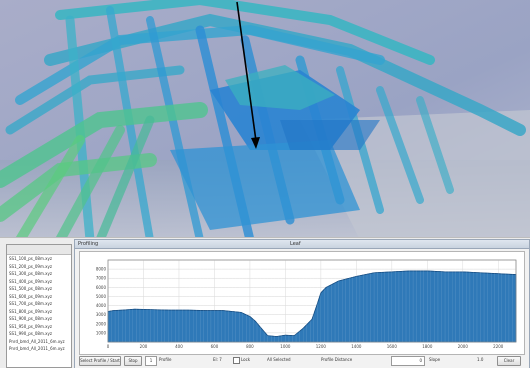 Image resolution: width=530 pixels, height=368 pixels. I want to click on y-tick-label: 6000, so click(101, 287).